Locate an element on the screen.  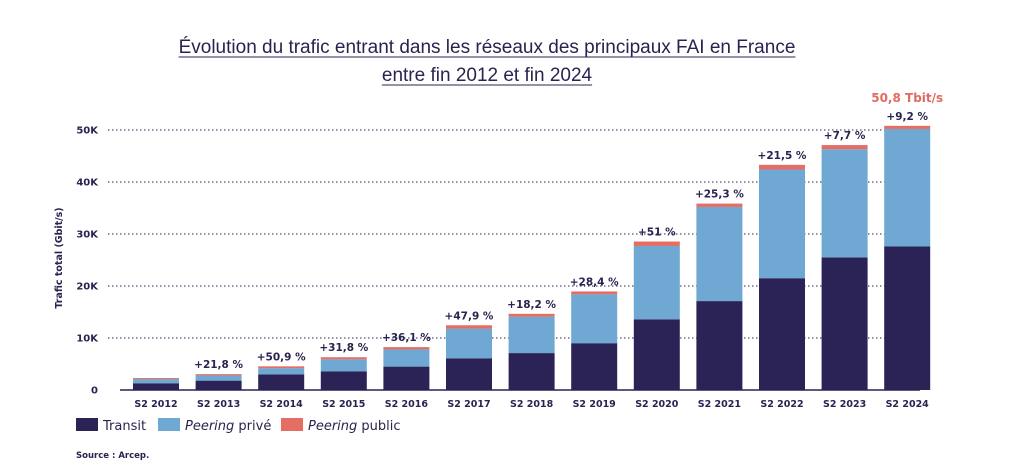
growth-label: +28,4 % is located at coordinates (594, 282).